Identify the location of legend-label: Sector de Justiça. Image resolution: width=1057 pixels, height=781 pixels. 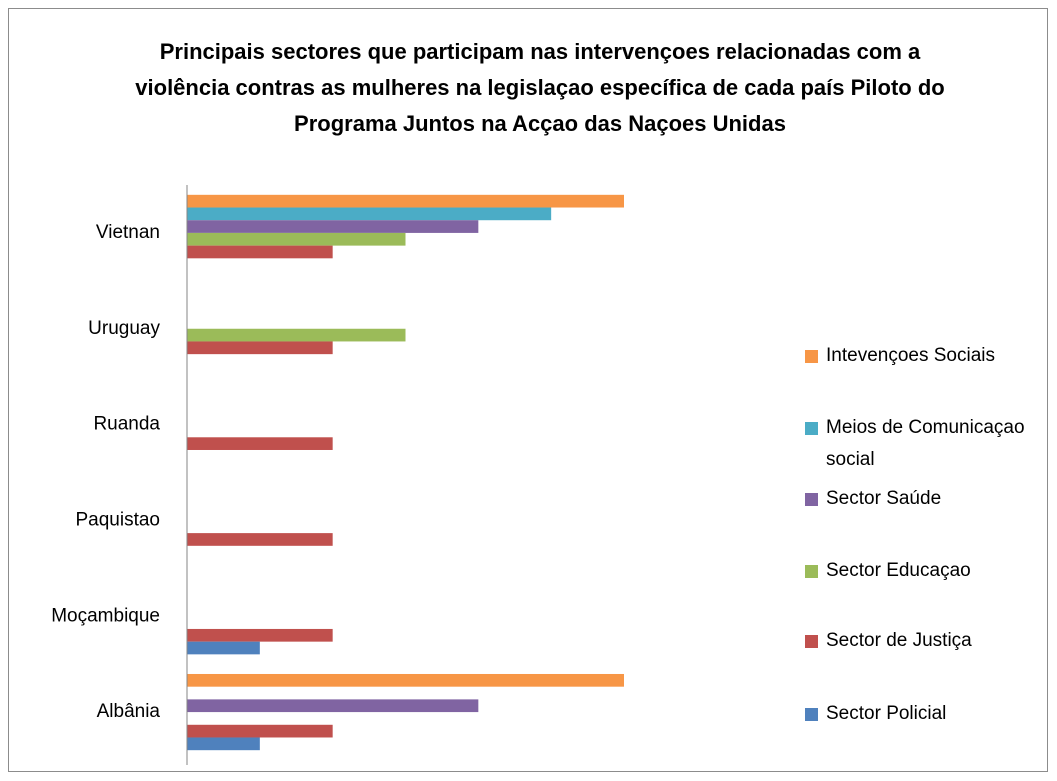
(899, 640).